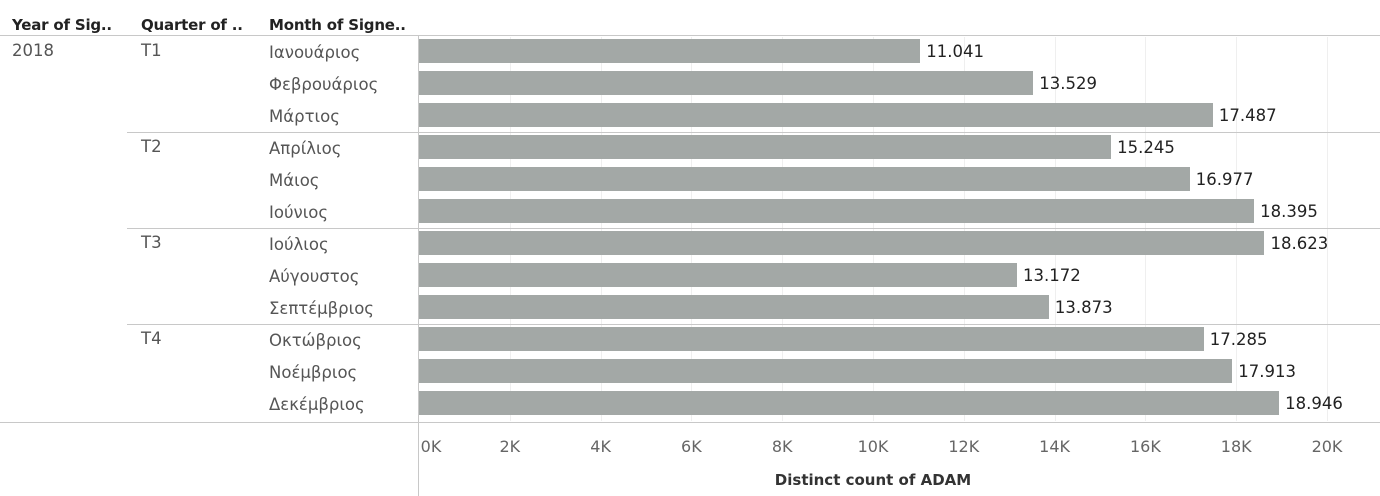  I want to click on data-label: 17.285, so click(1238, 339).